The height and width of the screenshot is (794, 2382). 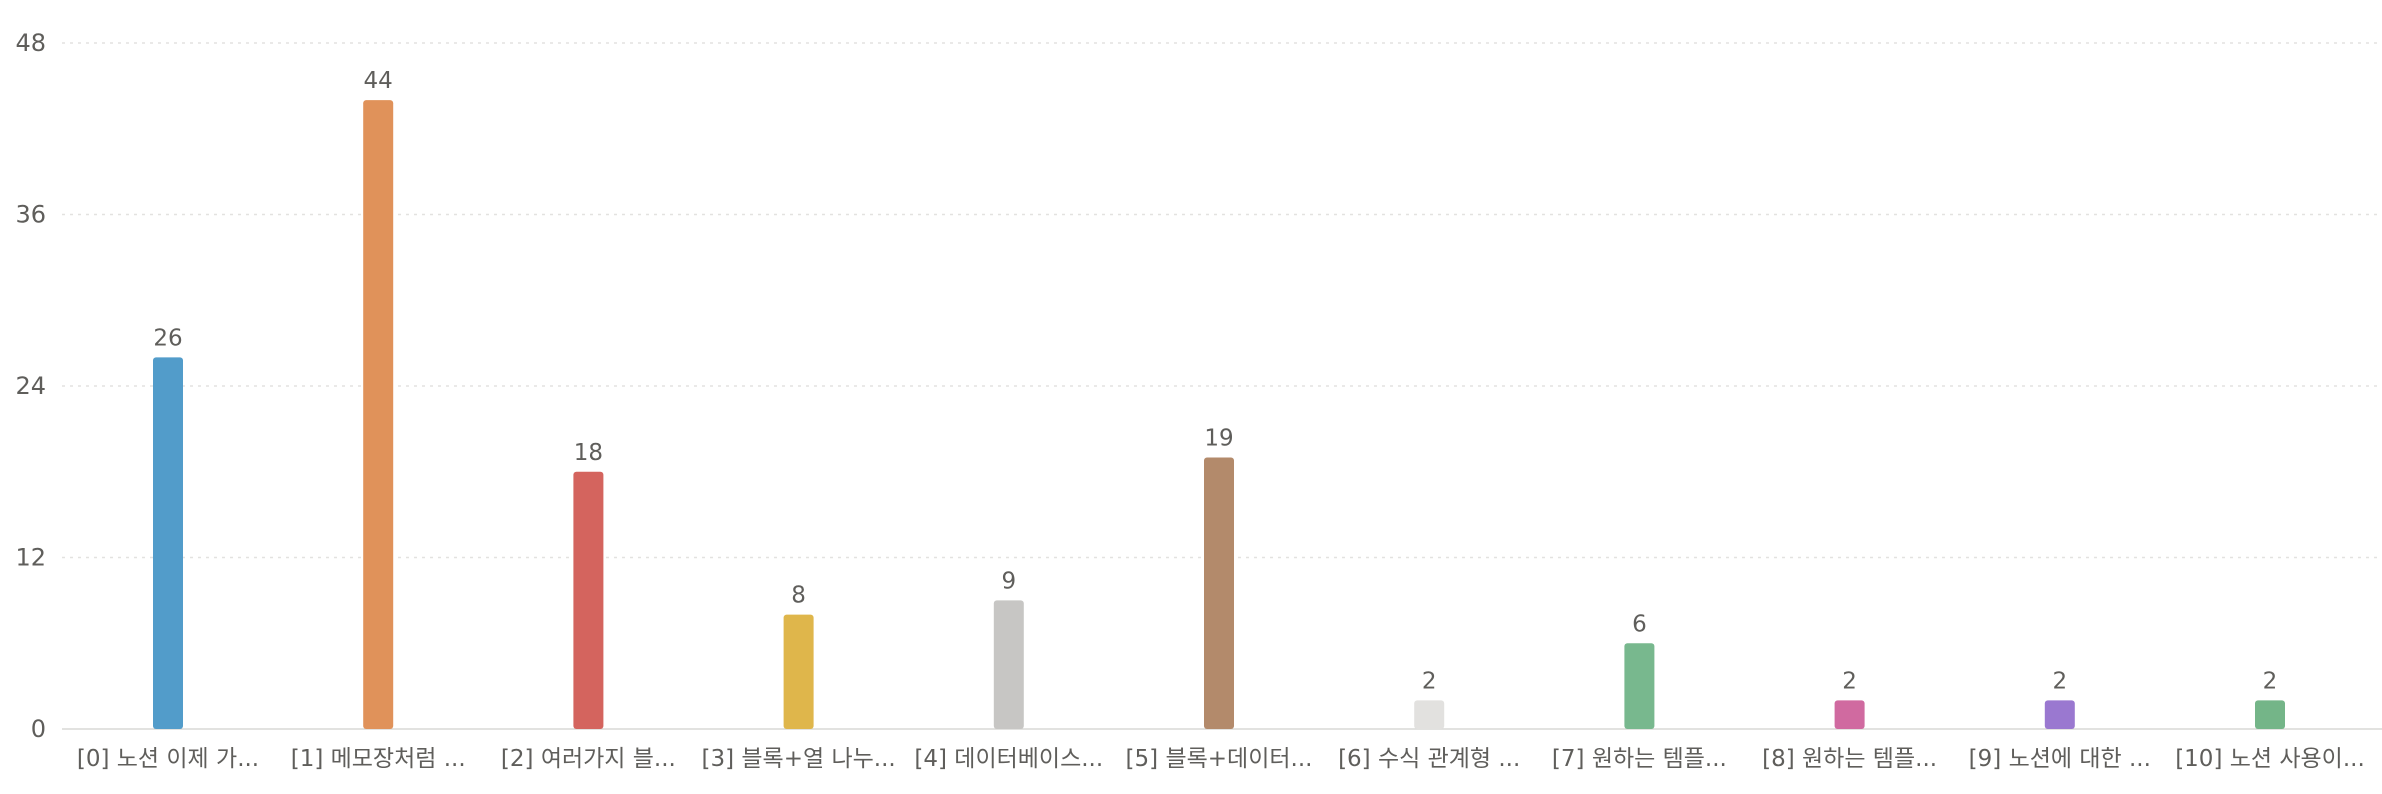 I want to click on y-tick-label: 12, so click(x=30, y=558).